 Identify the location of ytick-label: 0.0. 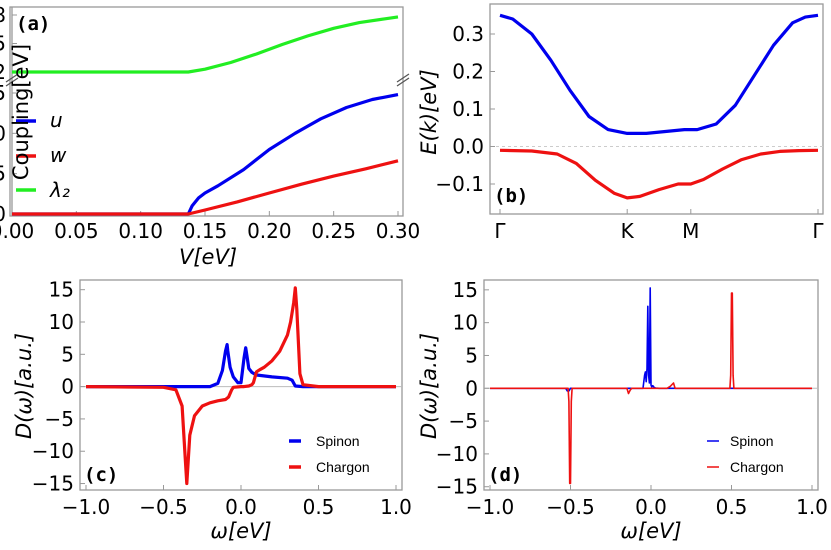
(468, 147).